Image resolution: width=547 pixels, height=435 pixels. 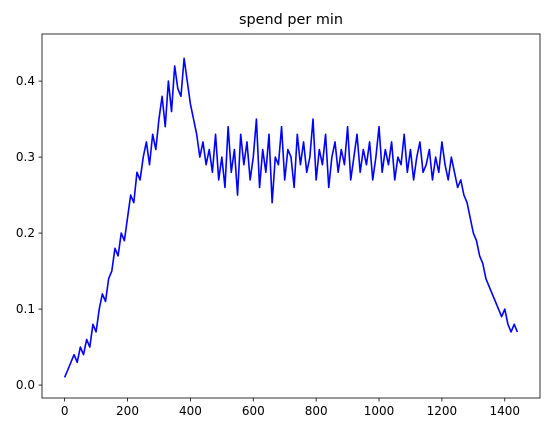 What do you see at coordinates (505, 411) in the screenshot?
I see `x-tick-label: 1400` at bounding box center [505, 411].